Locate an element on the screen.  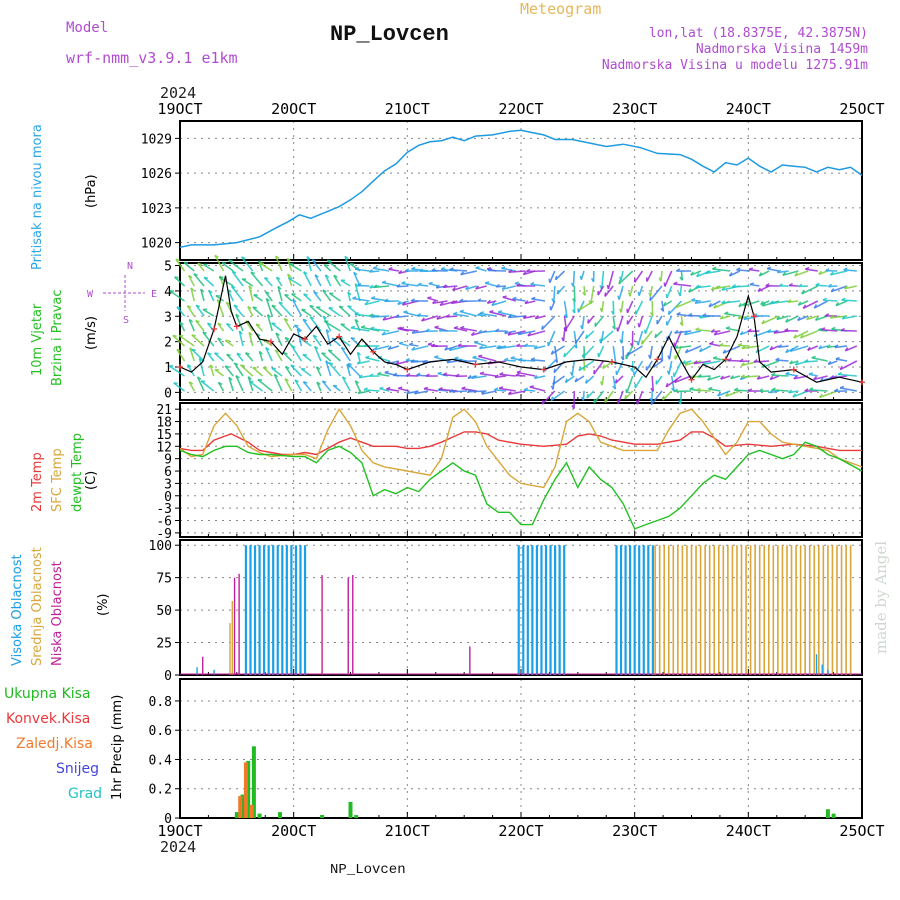
y-tick-label: 0 is located at coordinates (168, 676).